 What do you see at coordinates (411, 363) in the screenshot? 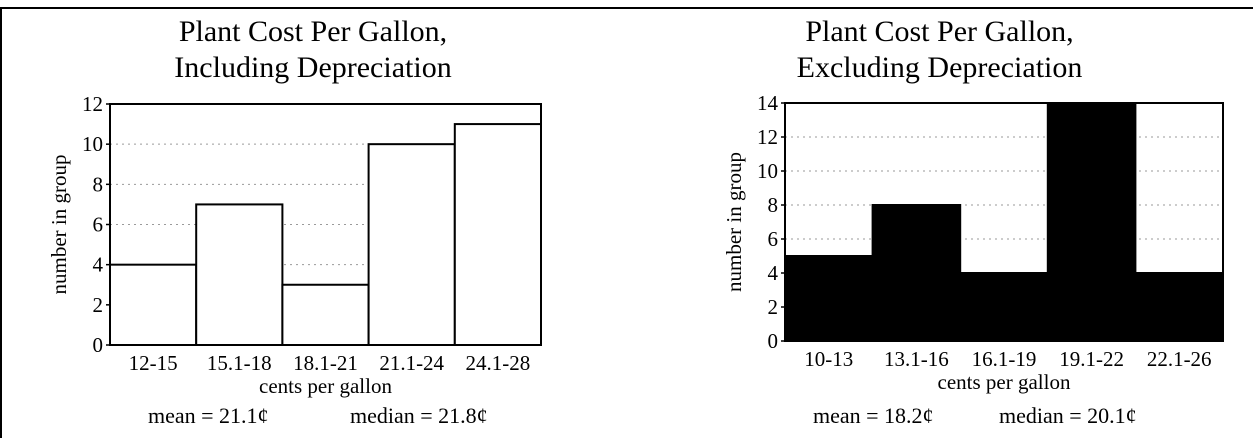
I see `x-tick-label: 21.1-24` at bounding box center [411, 363].